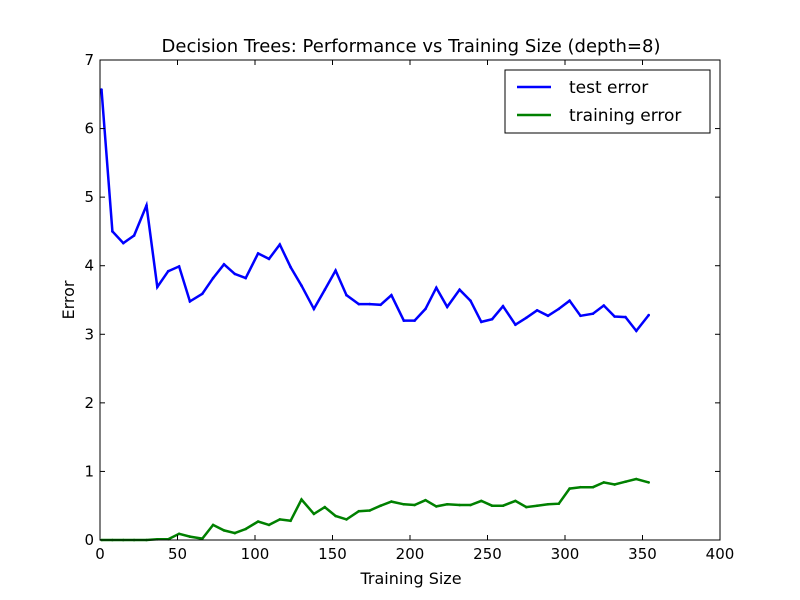  I want to click on x-tick-label: 100, so click(255, 554).